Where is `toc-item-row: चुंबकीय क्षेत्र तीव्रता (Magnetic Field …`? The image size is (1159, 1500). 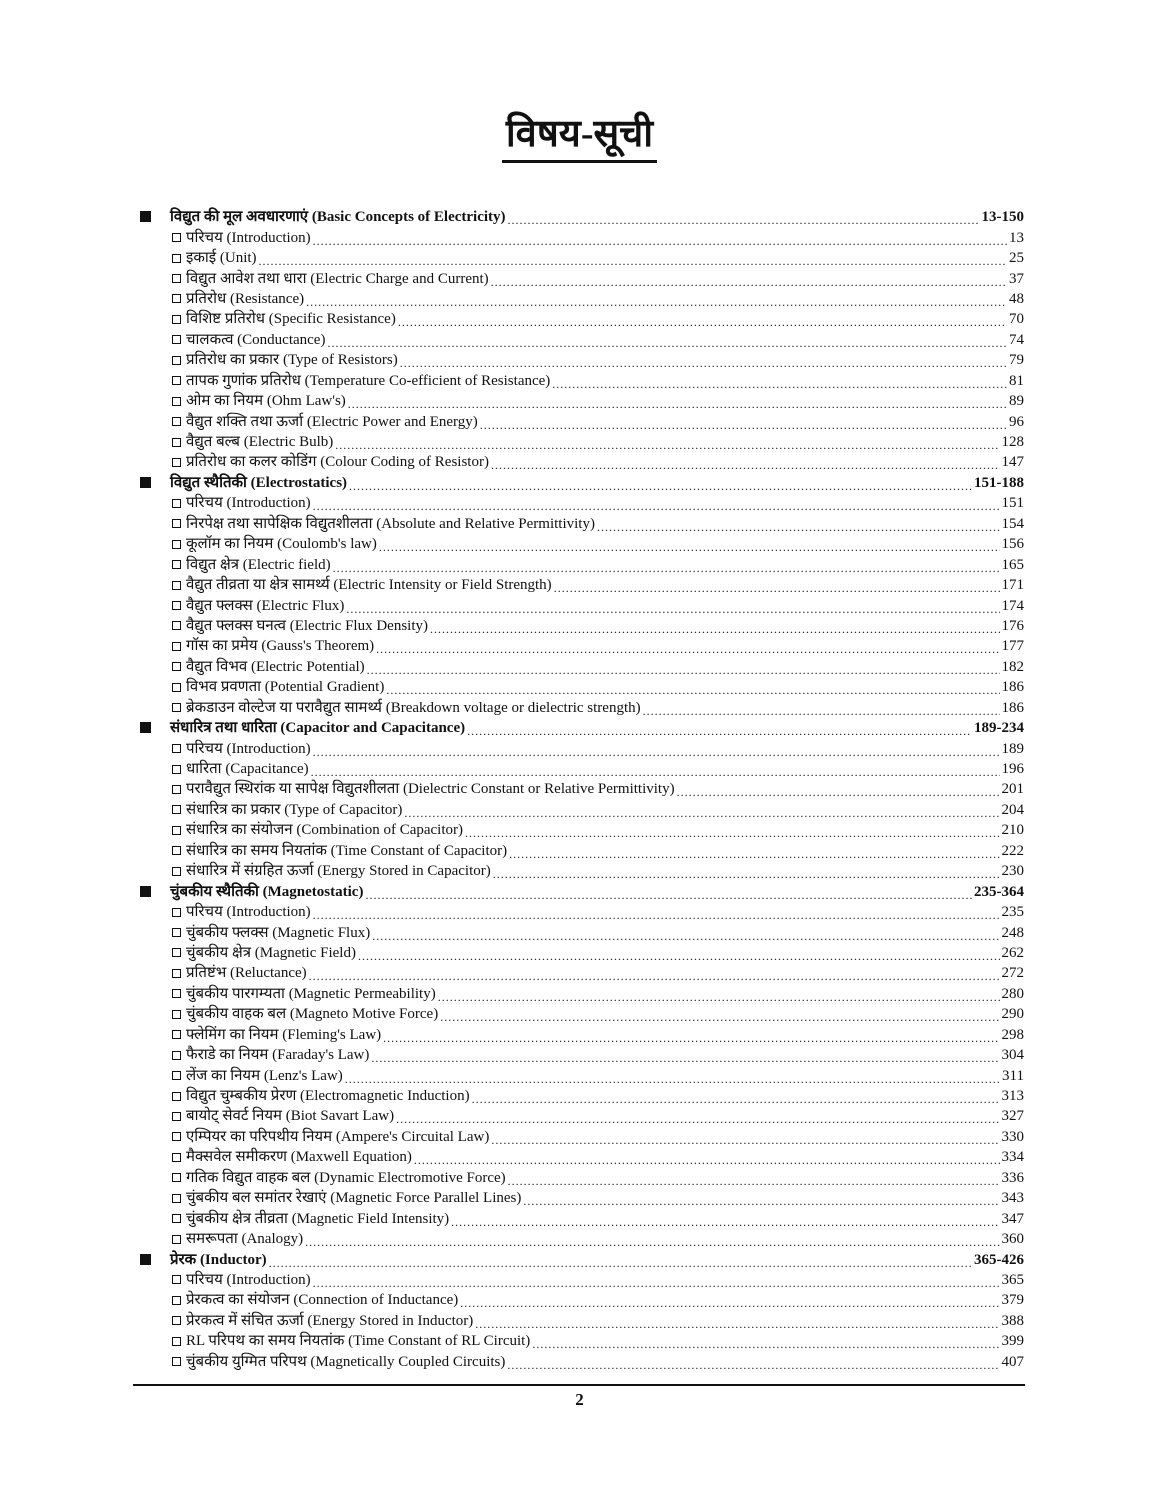
toc-item-row: चुंबकीय क्षेत्र तीव्रता (Magnetic Field … is located at coordinates (579, 1218).